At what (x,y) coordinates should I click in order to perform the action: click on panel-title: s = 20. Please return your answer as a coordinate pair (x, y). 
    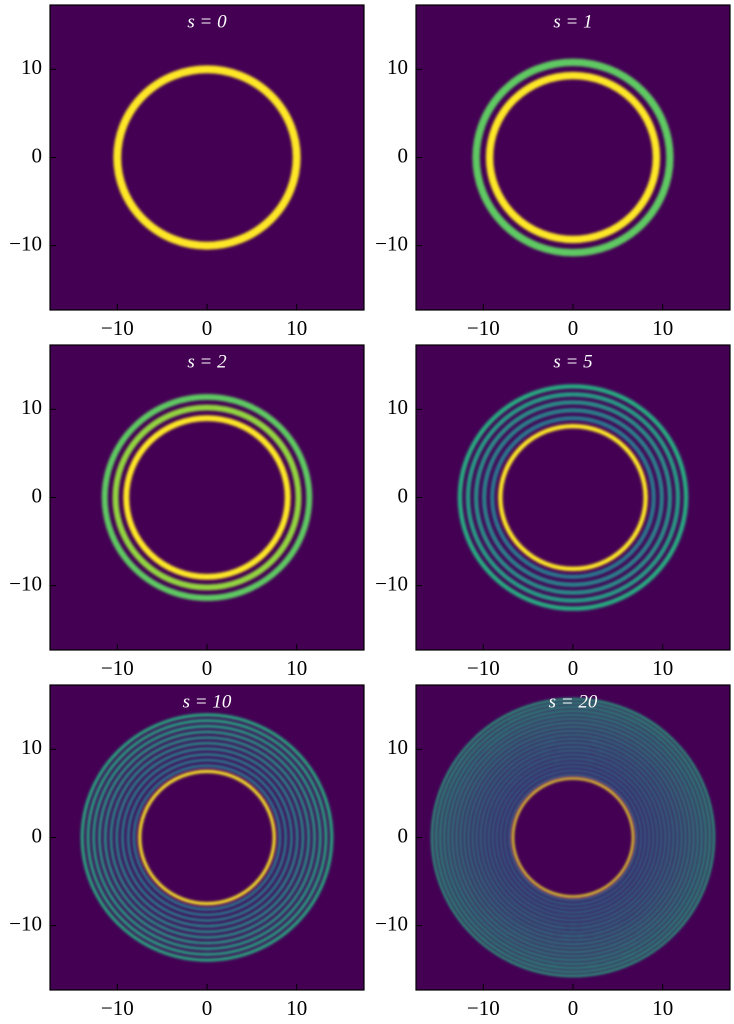
    Looking at the image, I should click on (573, 701).